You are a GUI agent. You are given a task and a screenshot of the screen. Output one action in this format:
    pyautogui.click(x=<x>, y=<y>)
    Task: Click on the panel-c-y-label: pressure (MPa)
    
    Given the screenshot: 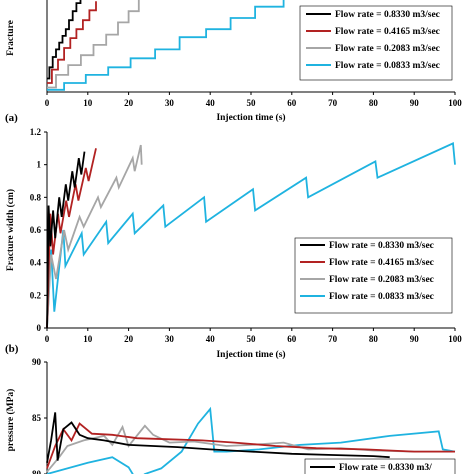 What is the action you would take?
    pyautogui.click(x=10, y=420)
    